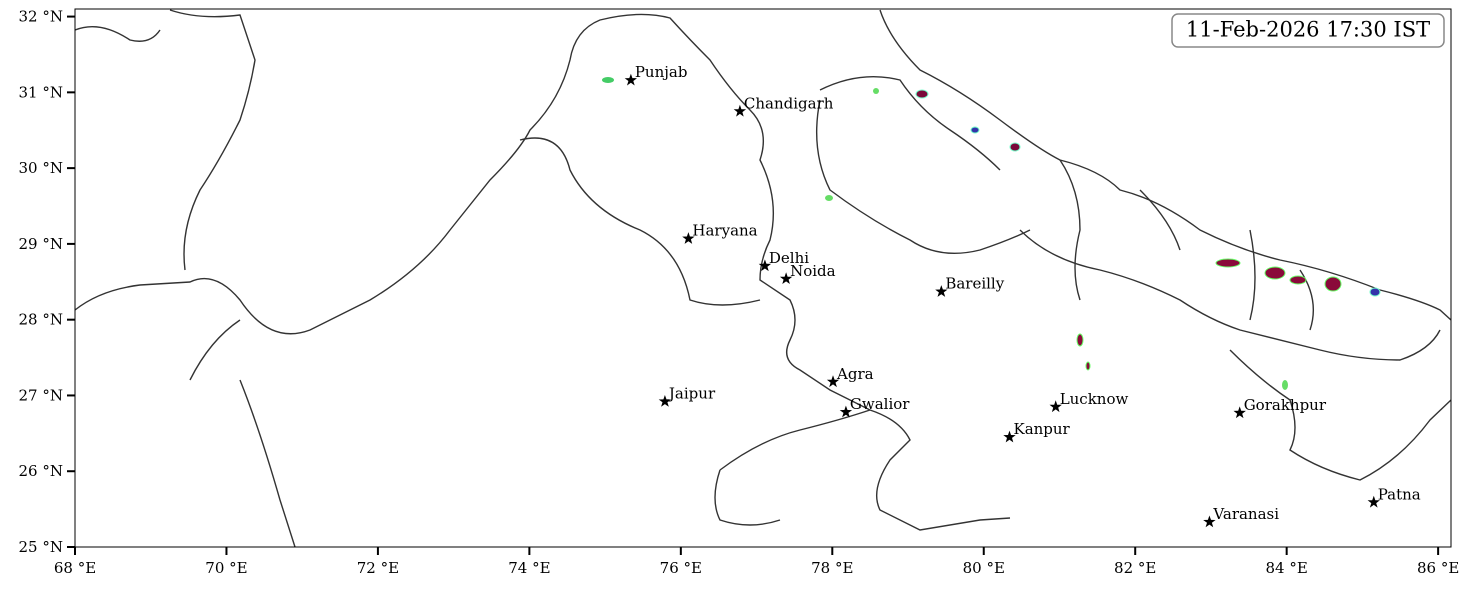 The image size is (1471, 591). Describe the element at coordinates (41, 92) in the screenshot. I see `y-tick-label: 31 °N` at that location.